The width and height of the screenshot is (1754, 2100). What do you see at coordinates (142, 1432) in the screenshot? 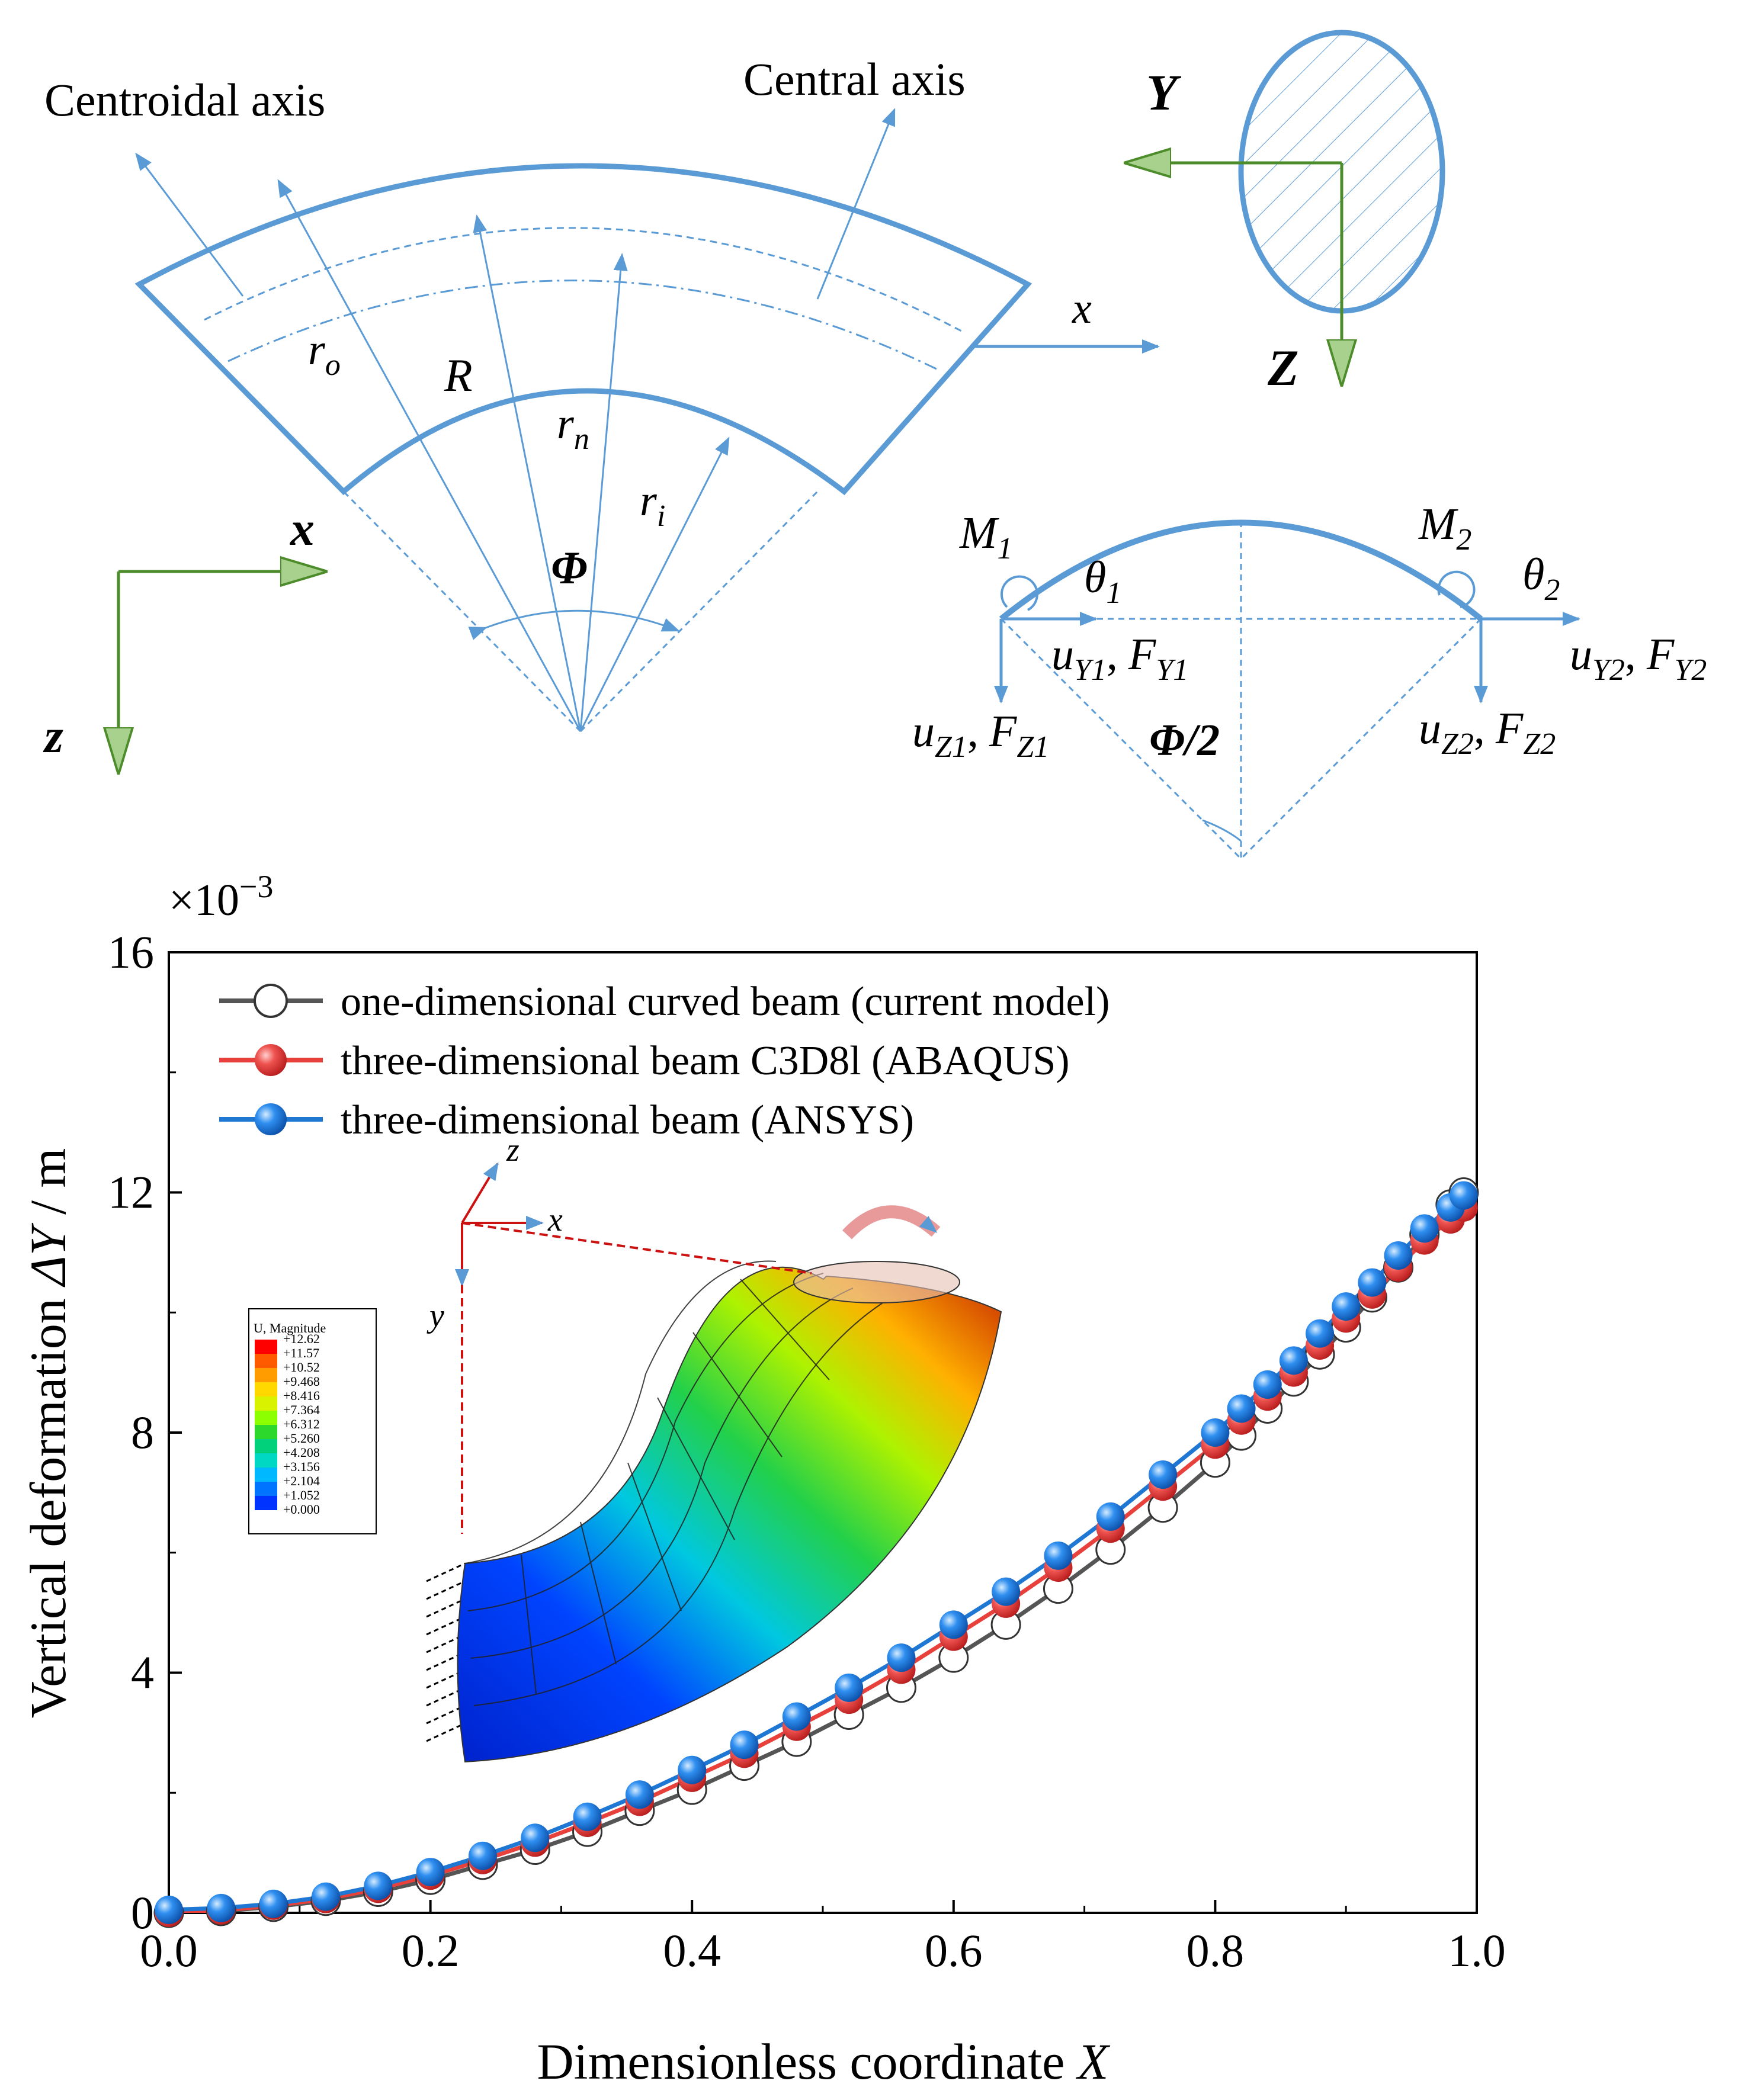
I see `y-tick-label: 8` at bounding box center [142, 1432].